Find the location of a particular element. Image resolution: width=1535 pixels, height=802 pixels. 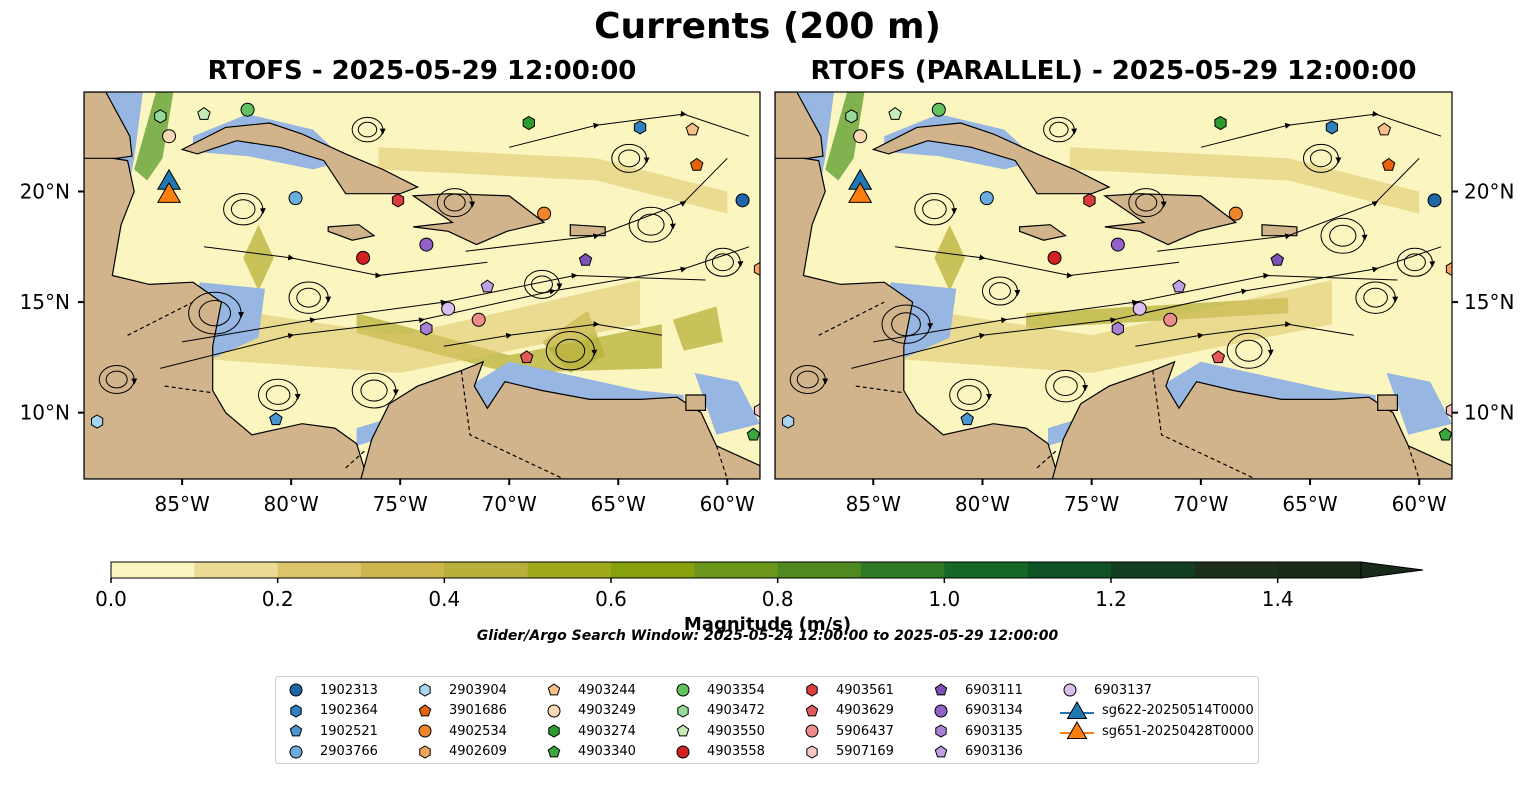

lon-tick-label: 85°W is located at coordinates (873, 504).